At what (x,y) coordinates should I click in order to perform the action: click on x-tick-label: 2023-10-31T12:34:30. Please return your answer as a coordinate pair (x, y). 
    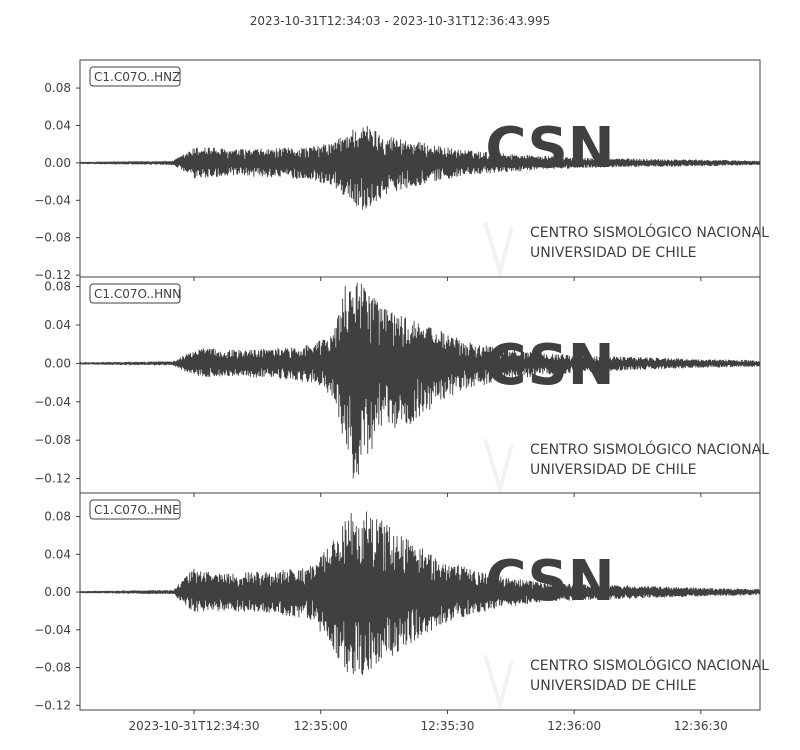
    Looking at the image, I should click on (194, 726).